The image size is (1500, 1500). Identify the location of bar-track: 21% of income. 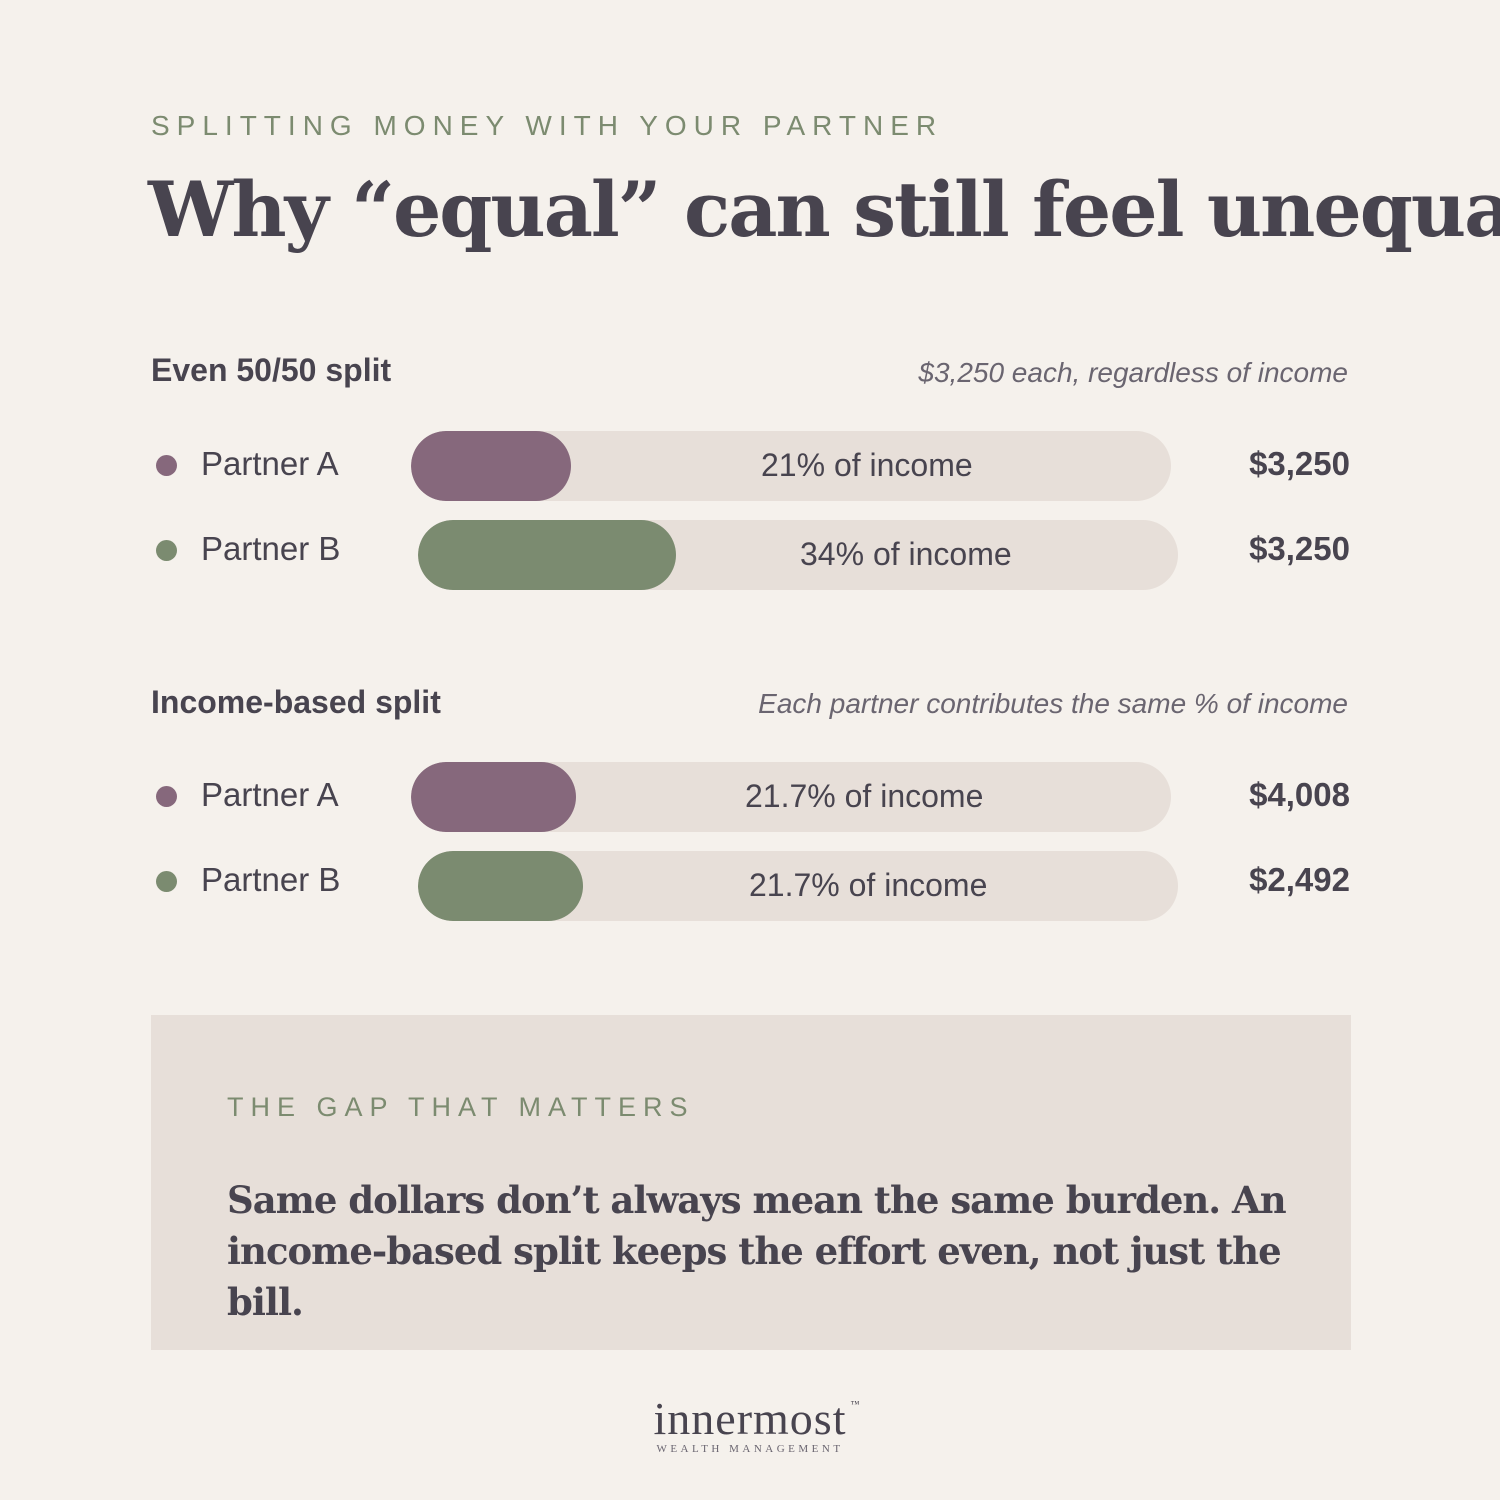
(791, 466).